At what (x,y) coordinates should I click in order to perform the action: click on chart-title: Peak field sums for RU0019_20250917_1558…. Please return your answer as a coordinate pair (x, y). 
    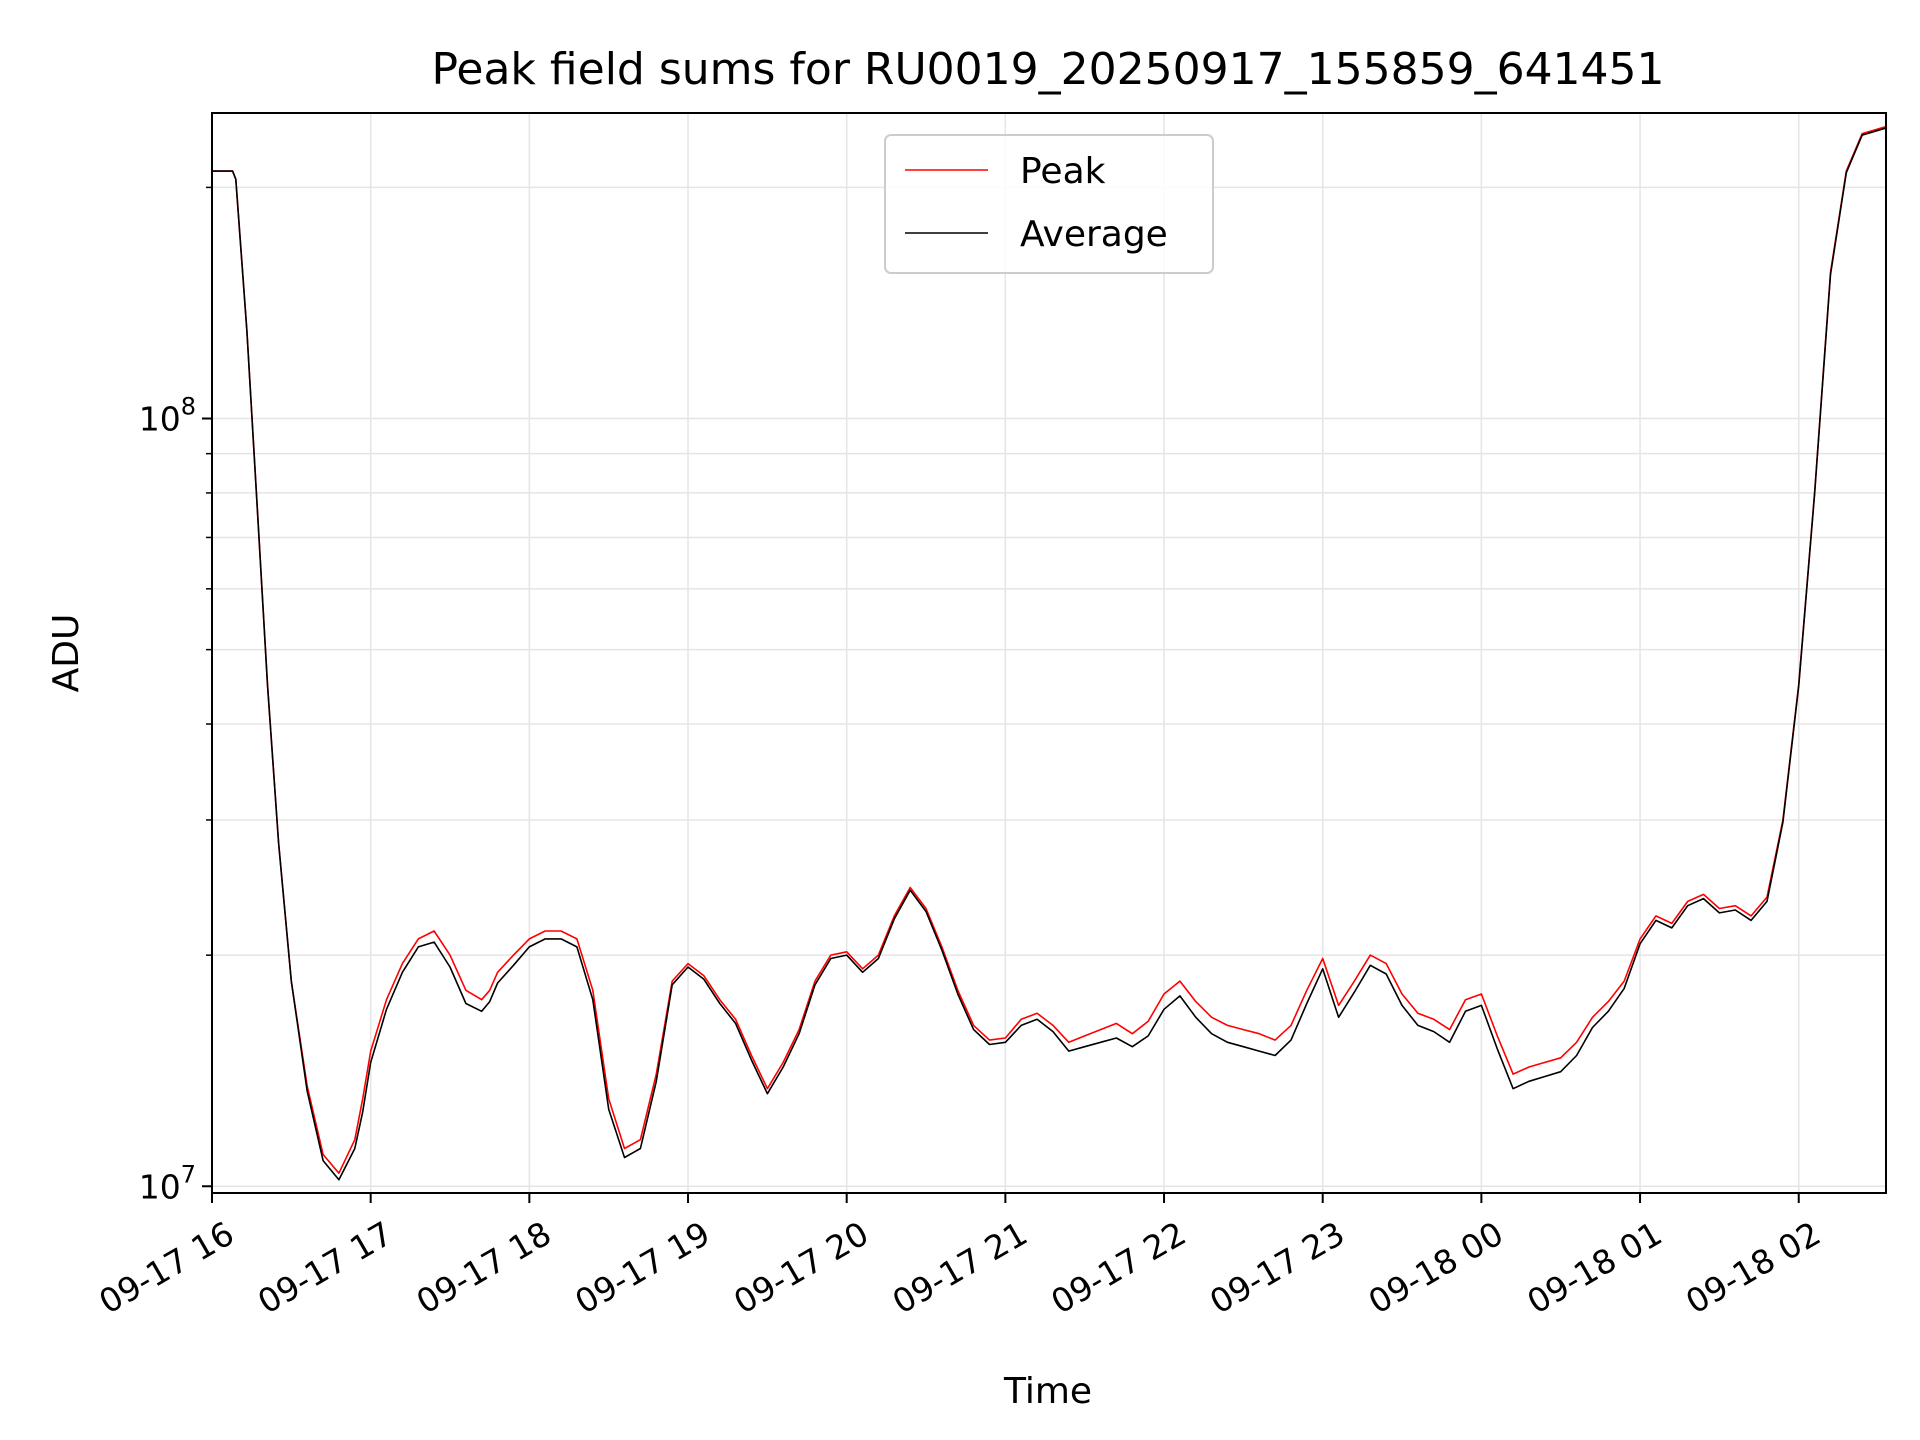
    Looking at the image, I should click on (1047, 69).